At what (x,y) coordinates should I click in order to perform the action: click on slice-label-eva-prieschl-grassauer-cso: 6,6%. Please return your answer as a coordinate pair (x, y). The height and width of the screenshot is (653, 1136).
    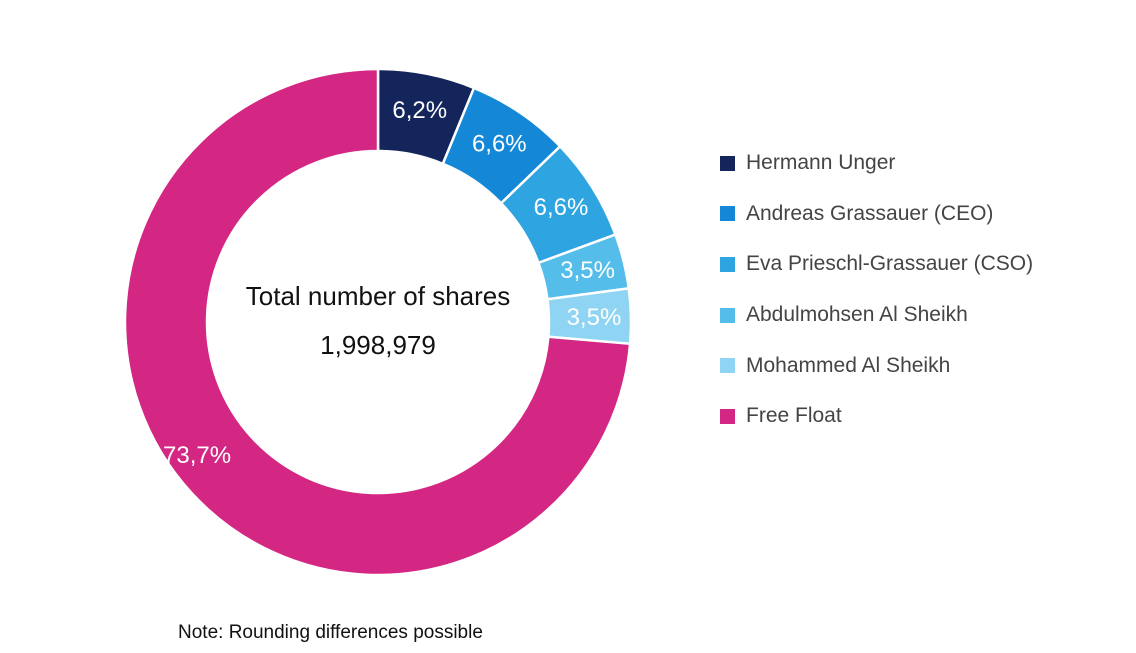
    Looking at the image, I should click on (561, 207).